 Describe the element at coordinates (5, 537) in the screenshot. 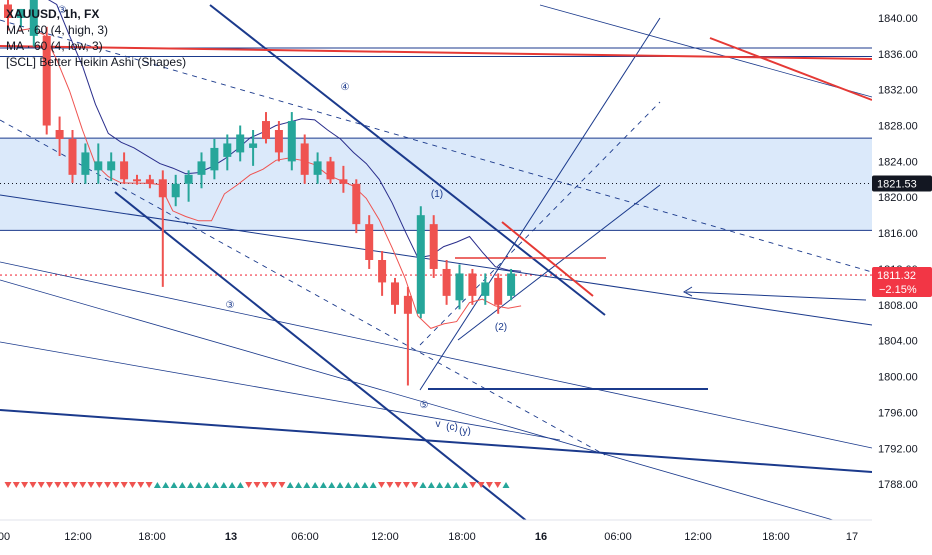

I see `x-tick-label: 00` at that location.